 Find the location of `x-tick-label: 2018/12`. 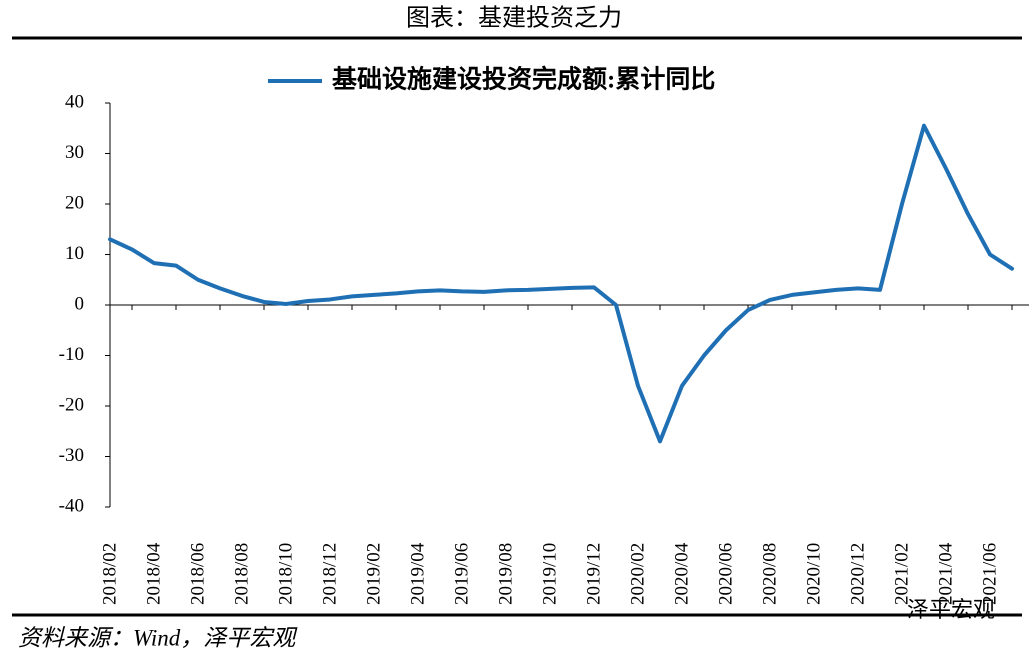

x-tick-label: 2018/12 is located at coordinates (329, 574).